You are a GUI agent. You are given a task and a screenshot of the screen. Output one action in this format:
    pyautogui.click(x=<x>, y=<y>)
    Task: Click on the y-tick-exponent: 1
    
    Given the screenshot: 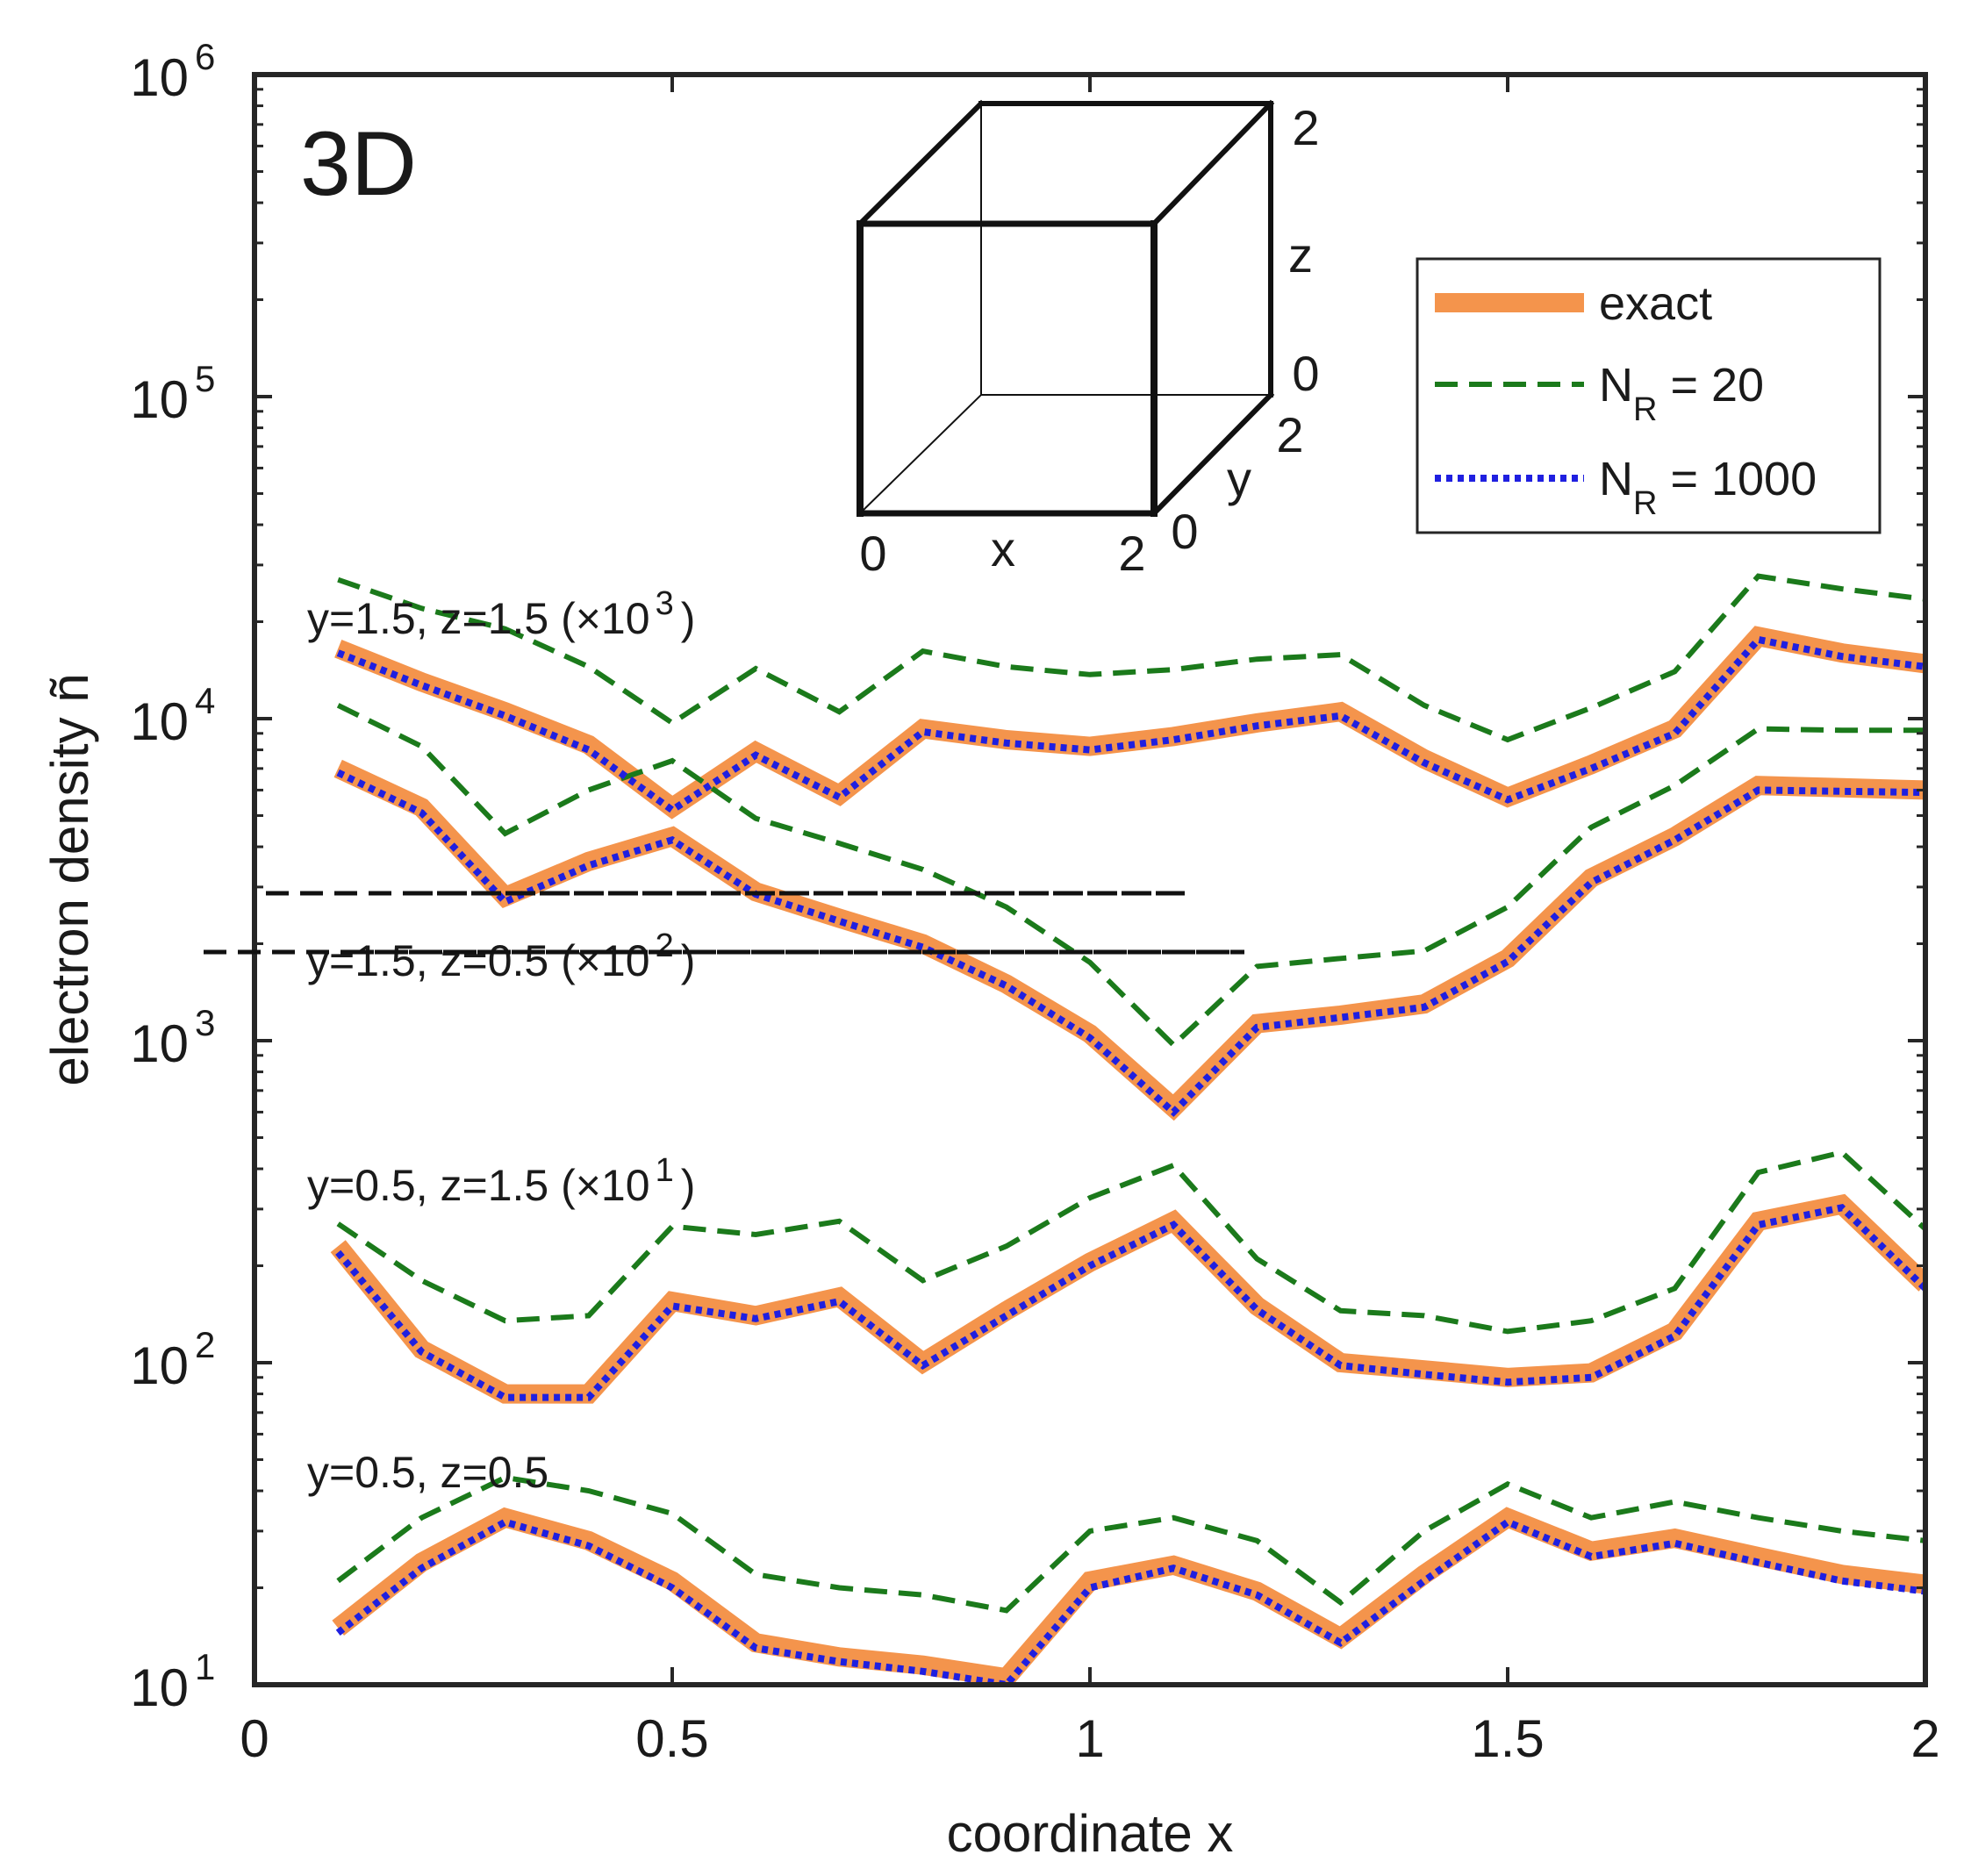 What is the action you would take?
    pyautogui.click(x=205, y=1666)
    